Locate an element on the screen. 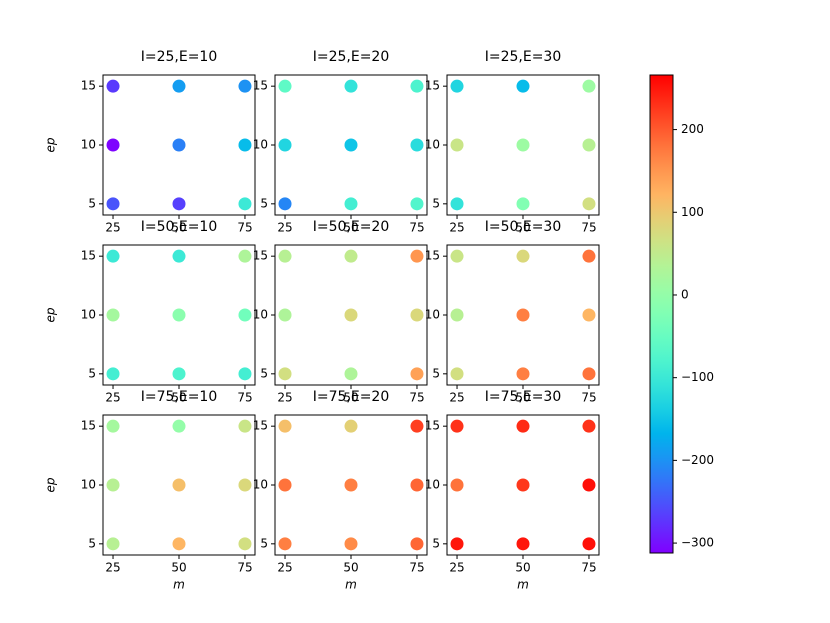 The width and height of the screenshot is (830, 623). colorbar-tick-label: 0 is located at coordinates (685, 294).